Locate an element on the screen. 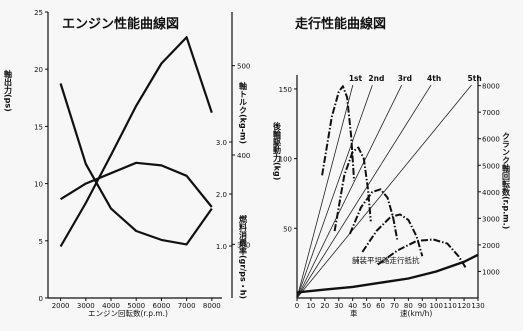 The height and width of the screenshot is (331, 523). rpm-tick-label: 1000 is located at coordinates (491, 272).